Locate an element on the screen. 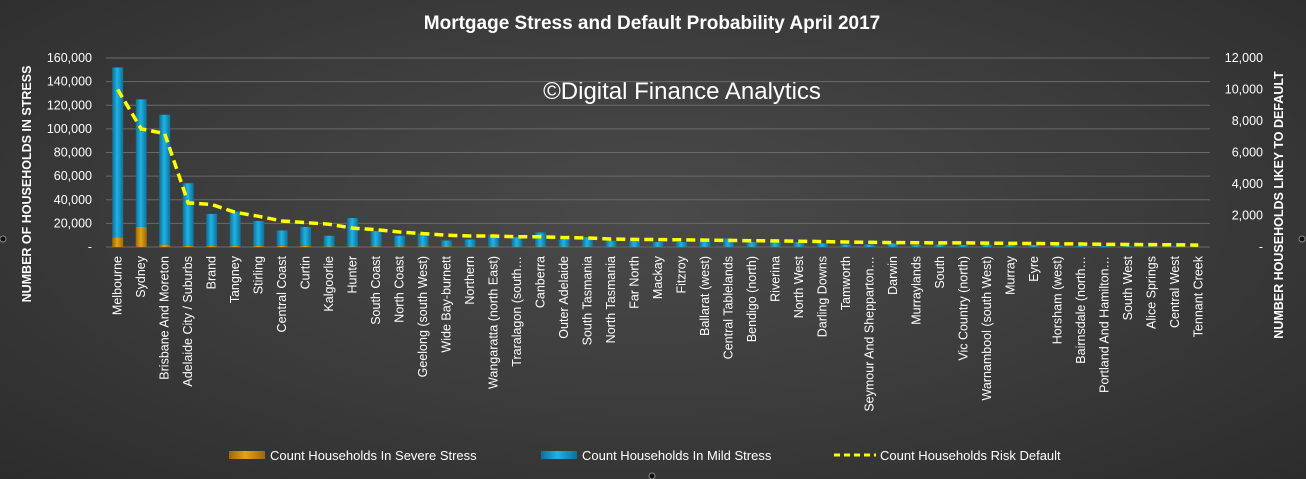  category-label: Curtin is located at coordinates (306, 272).